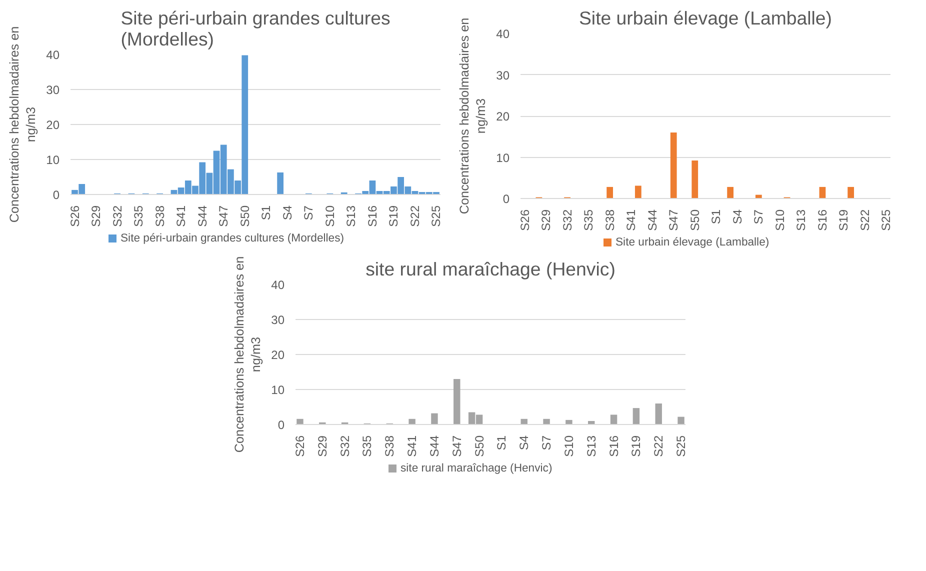 The height and width of the screenshot is (571, 926). I want to click on chart-title: Site urbain élevage (Lamballe), so click(705, 18).